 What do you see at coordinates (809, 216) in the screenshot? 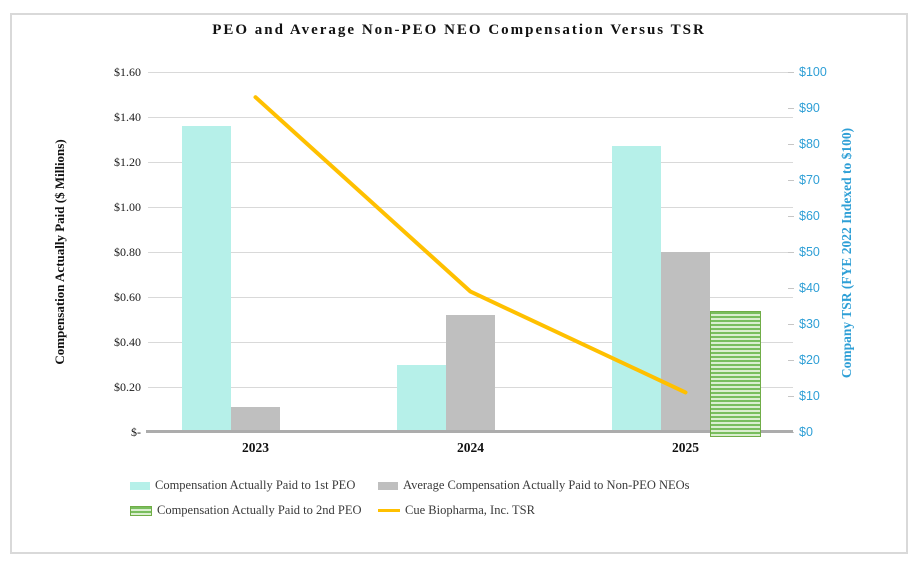
I see `right-axis-tick-label: $60` at bounding box center [809, 216].